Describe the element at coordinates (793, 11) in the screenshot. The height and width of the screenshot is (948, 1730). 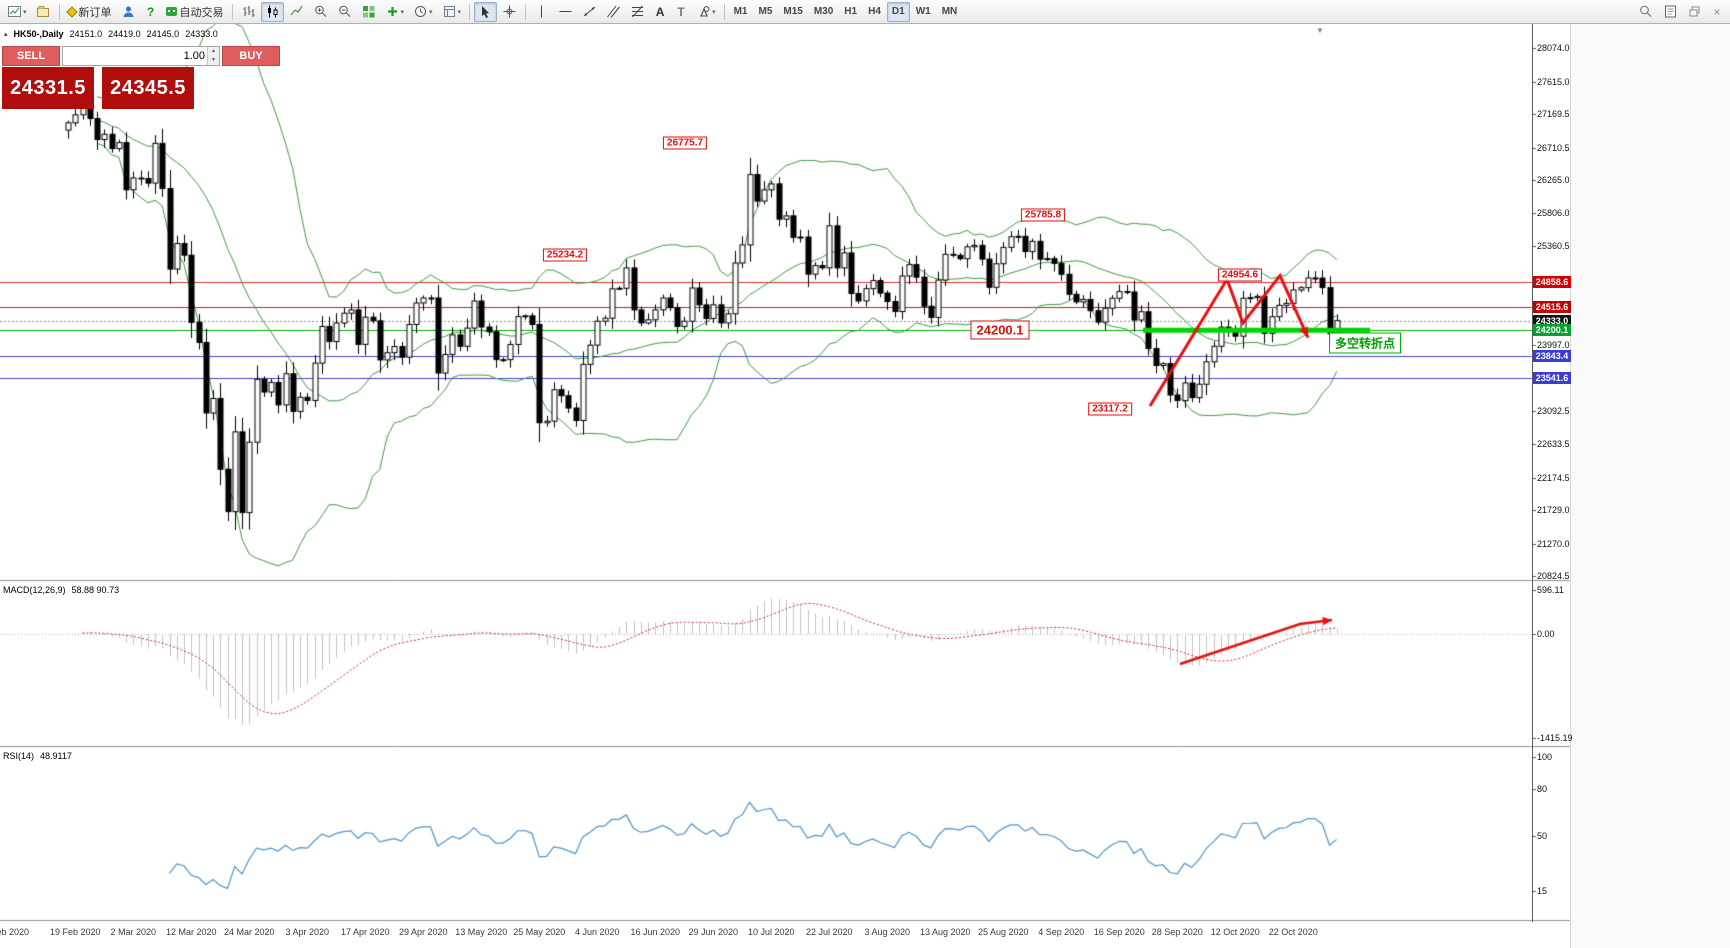
I see `timeframe-m15-button: M15` at that location.